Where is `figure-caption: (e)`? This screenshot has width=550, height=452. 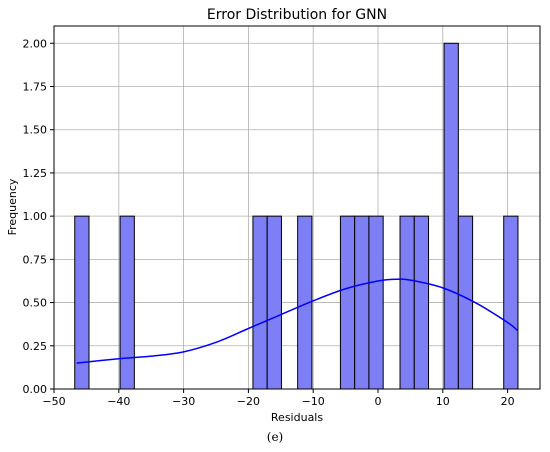 figure-caption: (e) is located at coordinates (275, 437).